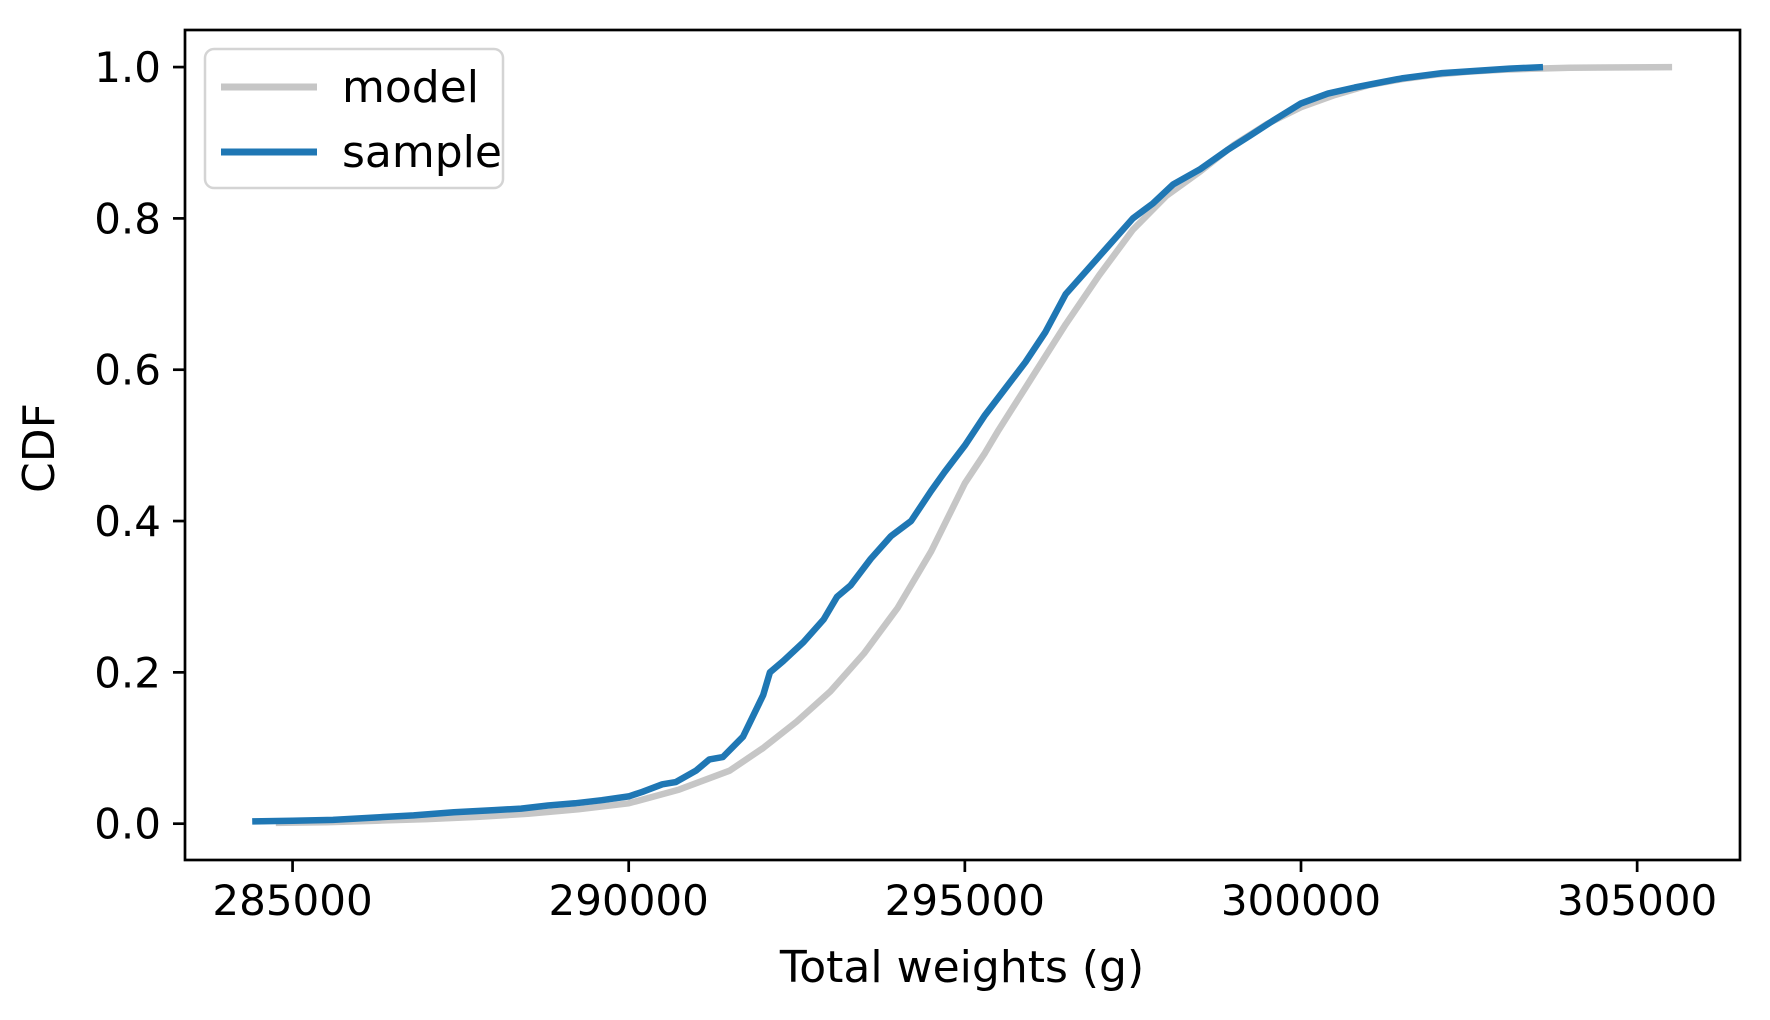  I want to click on legend-model-label: model, so click(410, 87).